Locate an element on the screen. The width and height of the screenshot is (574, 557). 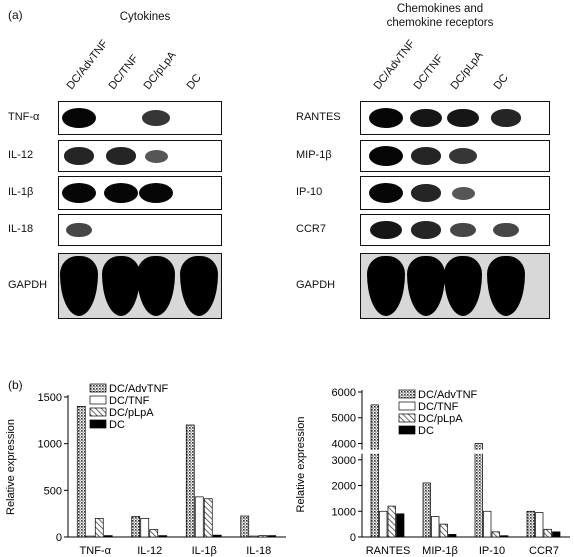
chemokines-title-line1: Chemokines and is located at coordinates (440, 9).